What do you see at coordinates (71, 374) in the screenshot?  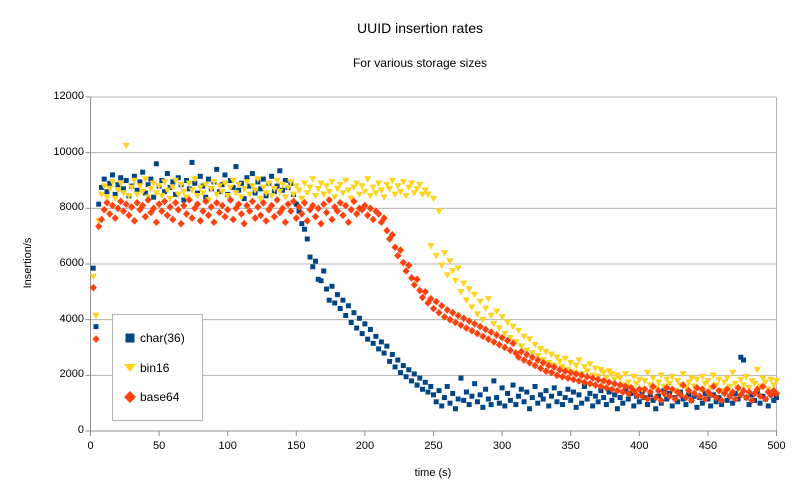 I see `y-tick-label: 2000` at bounding box center [71, 374].